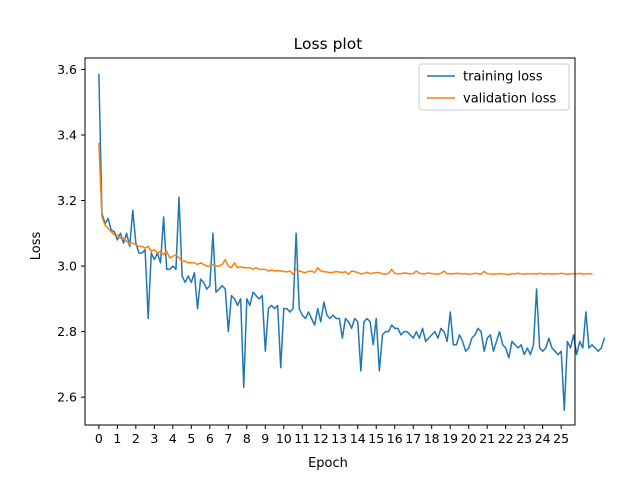 This screenshot has width=640, height=480. What do you see at coordinates (450, 438) in the screenshot?
I see `x-tick-label: 19` at bounding box center [450, 438].